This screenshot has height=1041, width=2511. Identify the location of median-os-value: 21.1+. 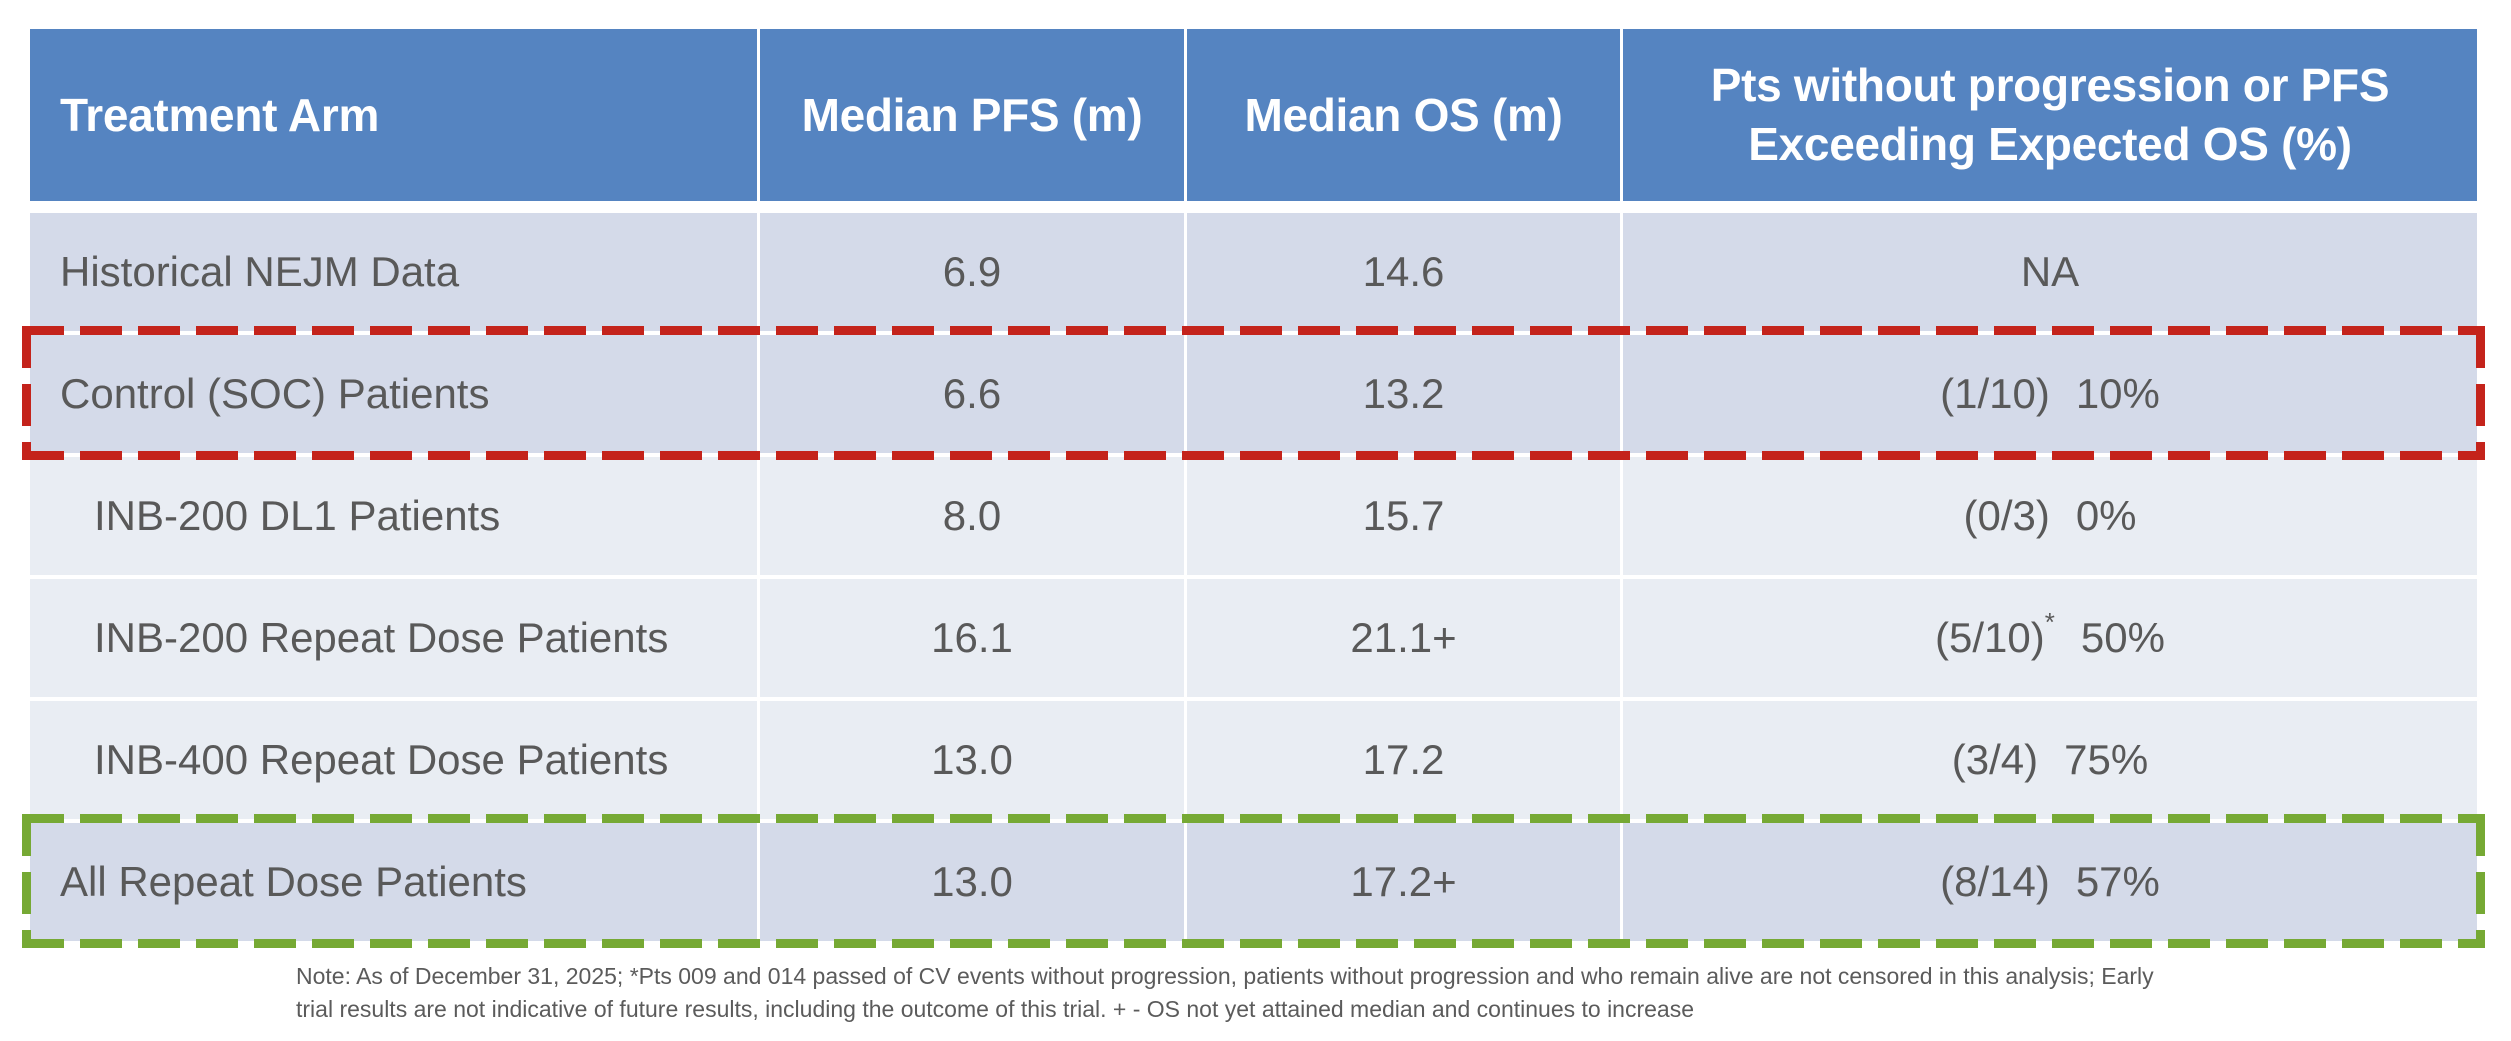
(1403, 637).